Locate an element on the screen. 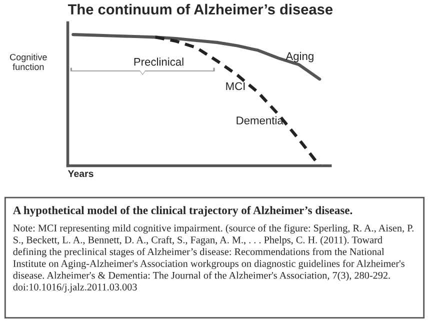  annotation: Preclinical is located at coordinates (159, 62).